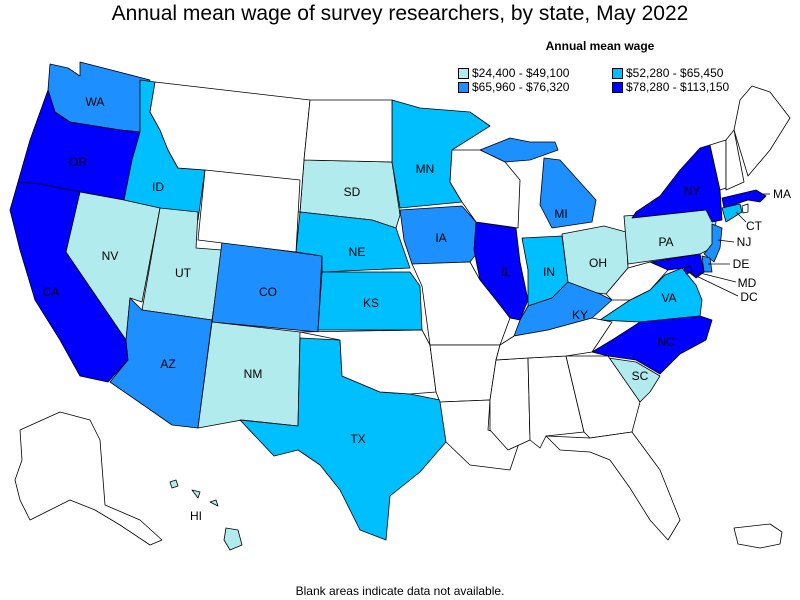 The width and height of the screenshot is (800, 600). Describe the element at coordinates (113, 266) in the screenshot. I see `state-nv` at that location.